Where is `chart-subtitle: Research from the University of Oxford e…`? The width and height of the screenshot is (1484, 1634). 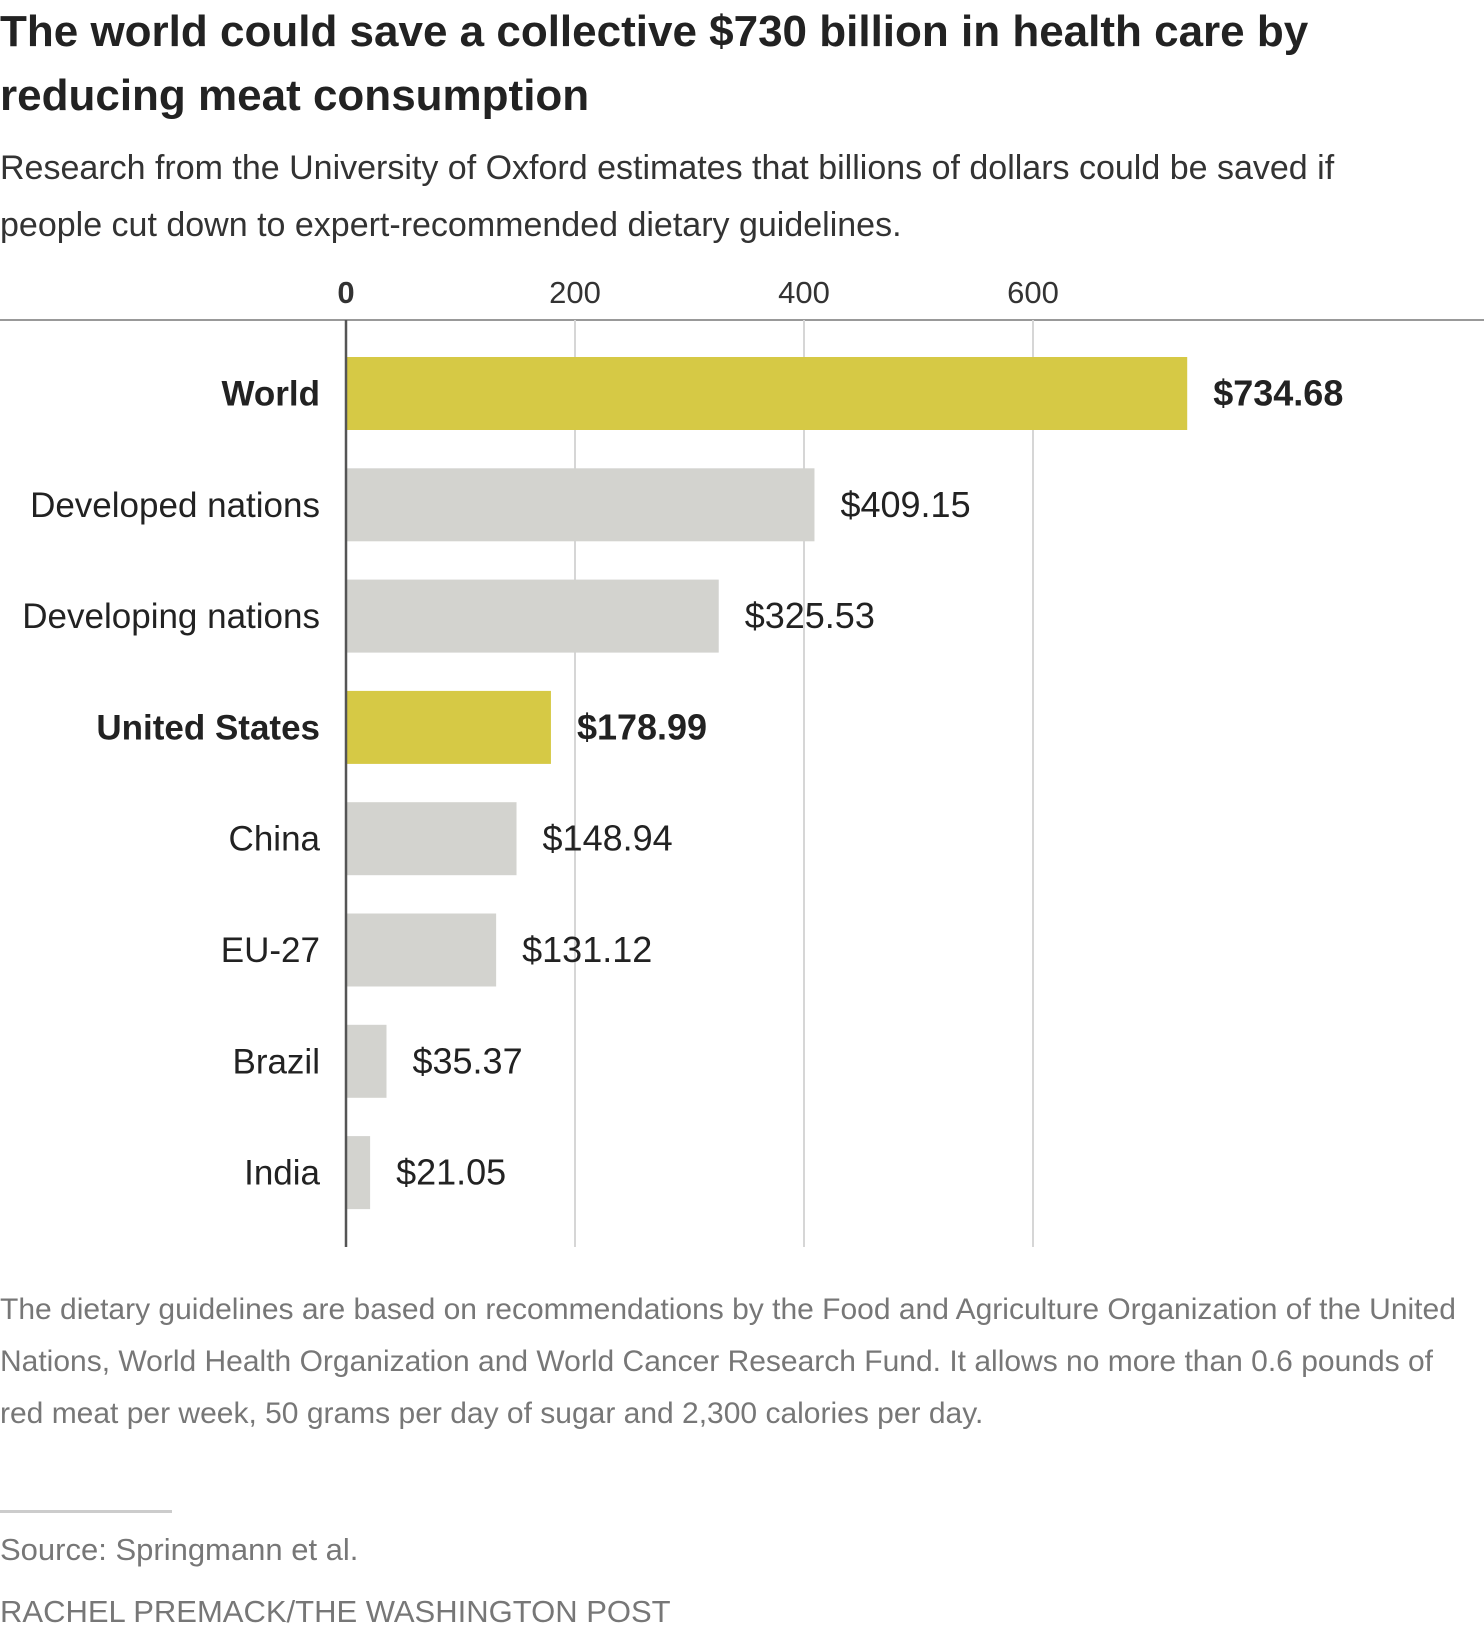 chart-subtitle: Research from the University of Oxford e… is located at coordinates (667, 196).